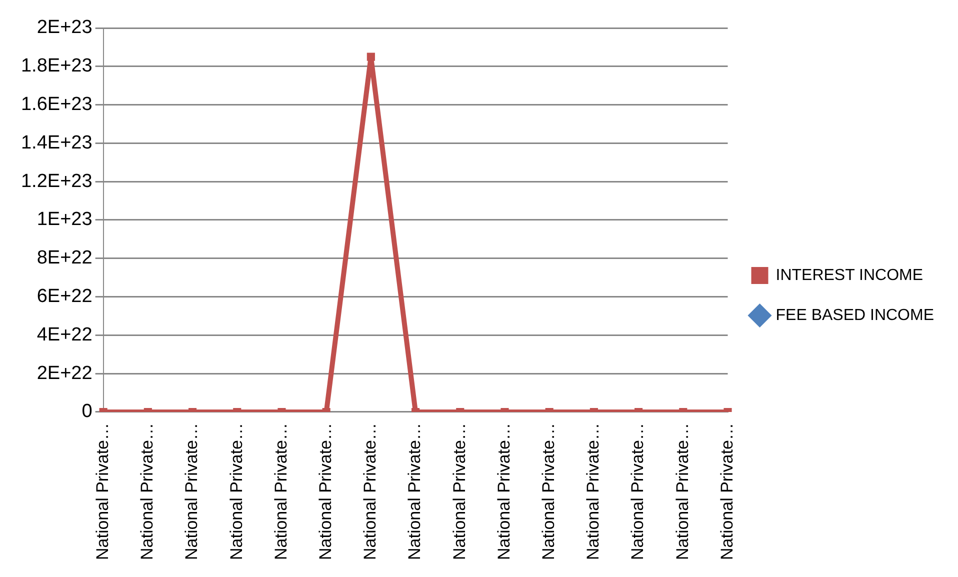 The image size is (958, 577). What do you see at coordinates (56, 66) in the screenshot?
I see `y-tick-label: 1.8E+23` at bounding box center [56, 66].